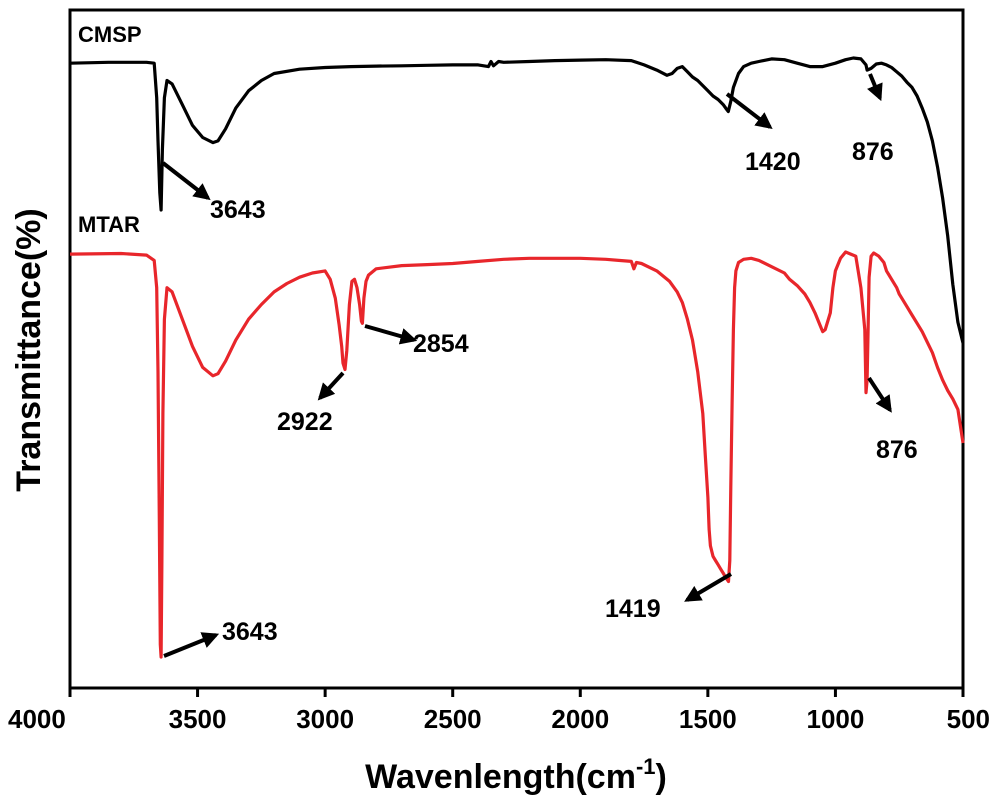 This screenshot has height=805, width=997. Describe the element at coordinates (198, 719) in the screenshot. I see `x-tick-label-3500: 3500` at that location.